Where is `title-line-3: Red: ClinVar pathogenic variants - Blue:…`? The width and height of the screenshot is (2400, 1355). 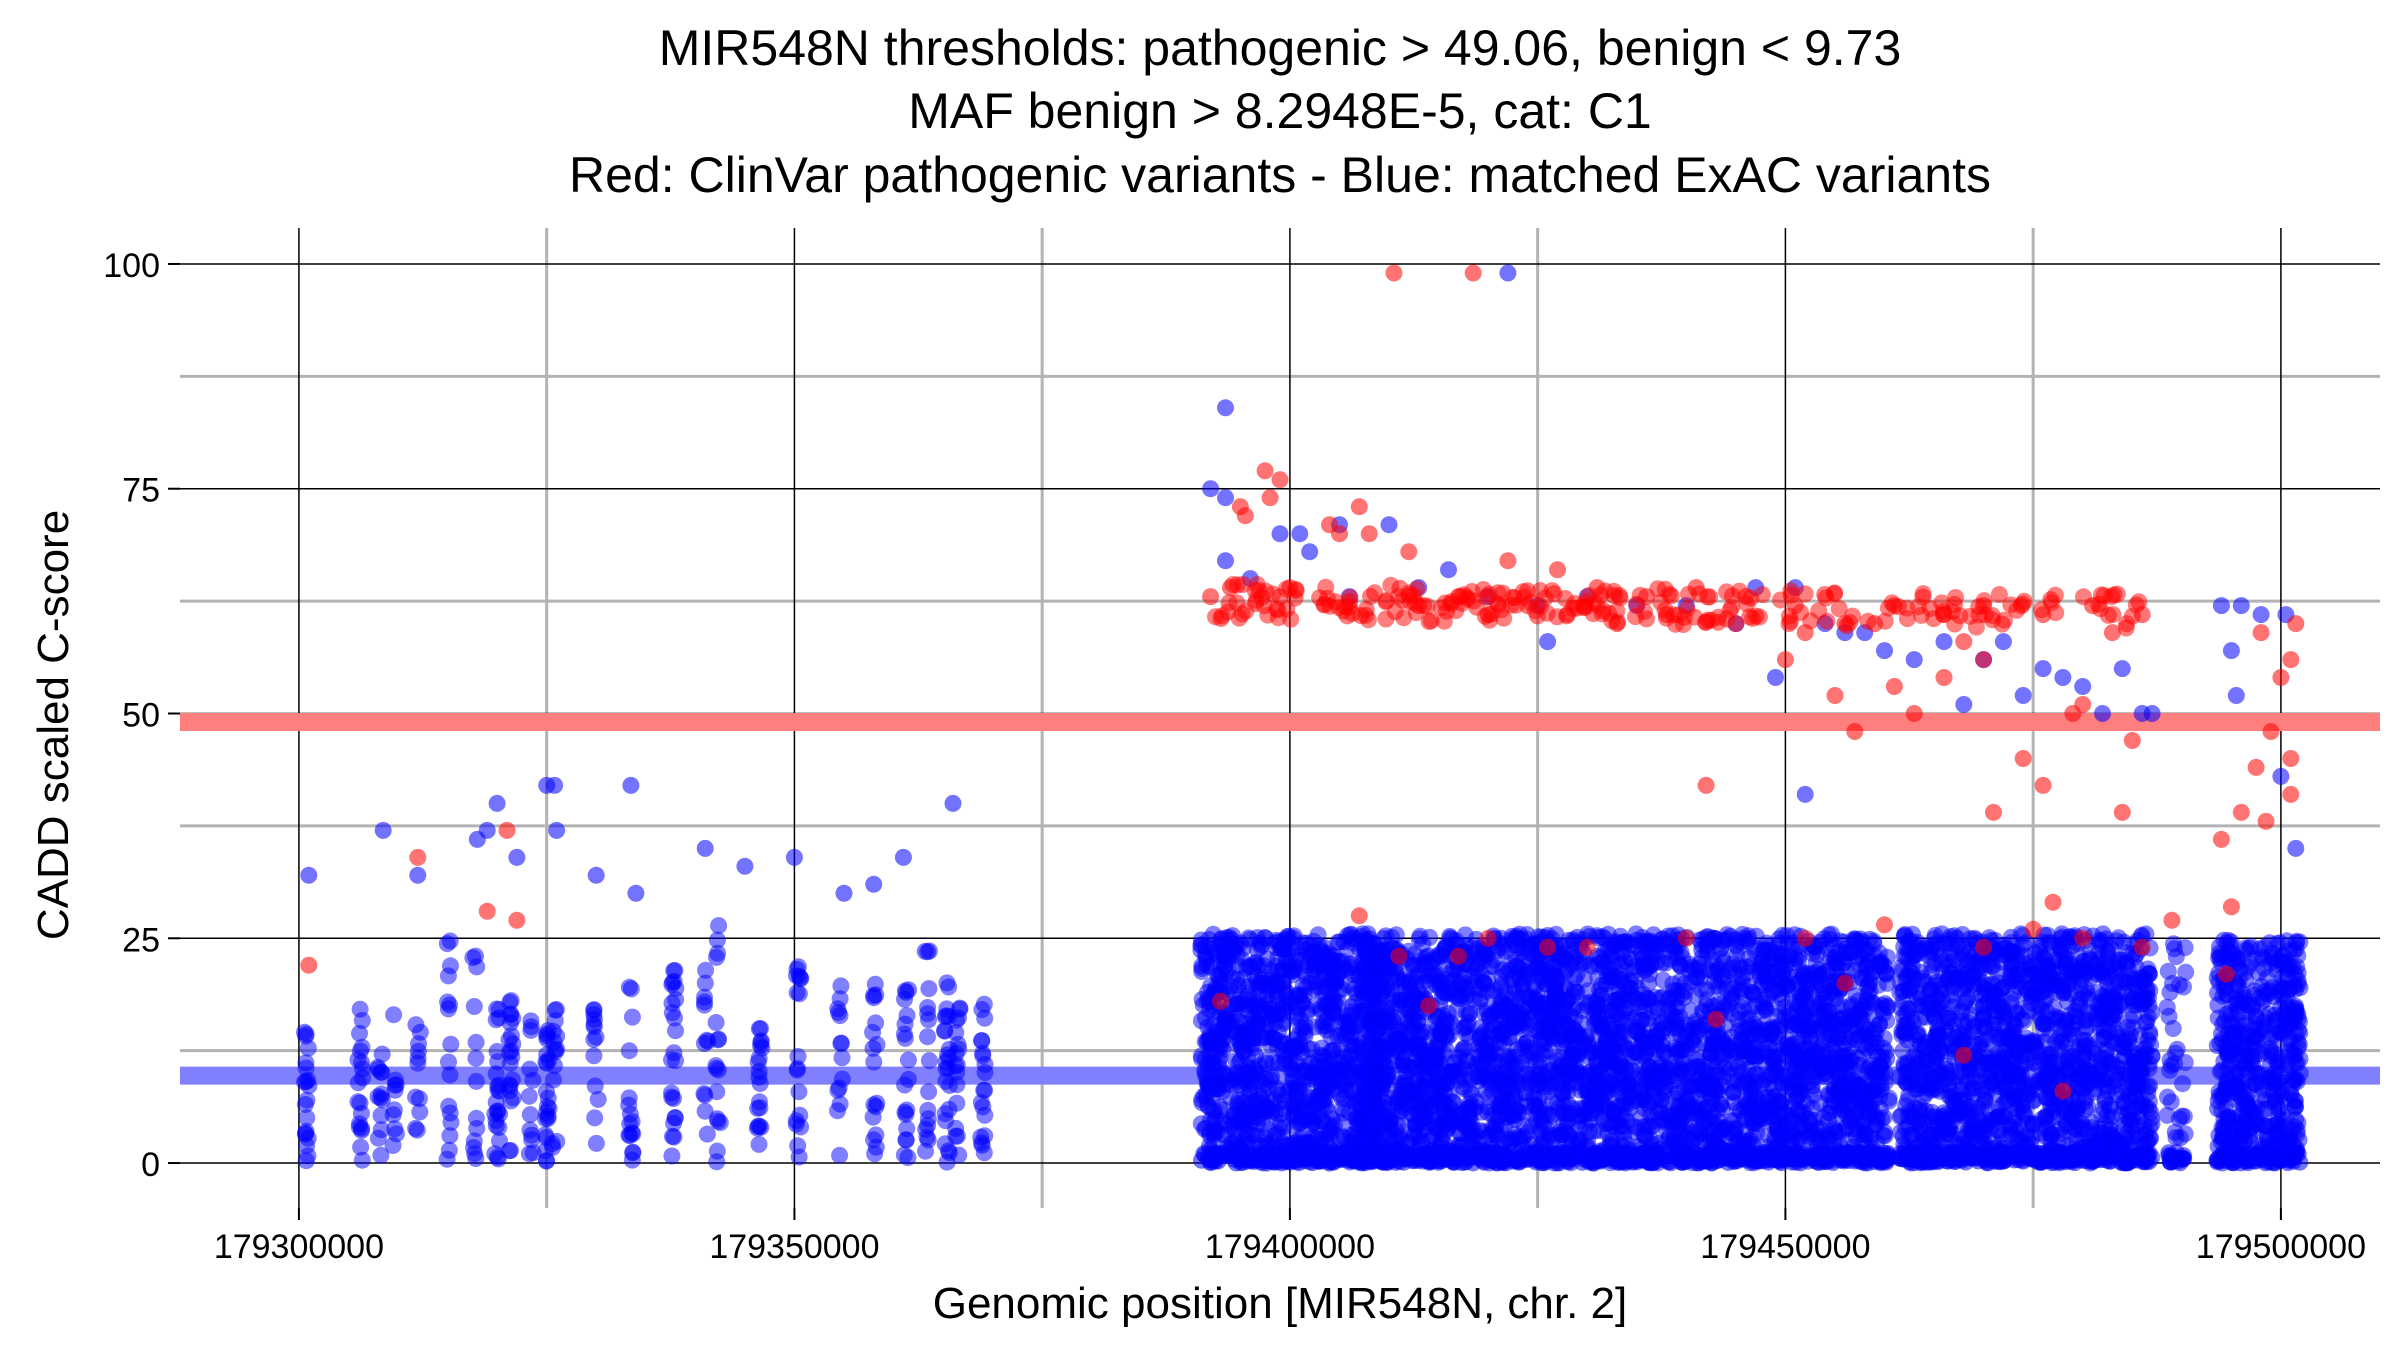
title-line-3: Red: ClinVar pathogenic variants - Blue:… is located at coordinates (1280, 175).